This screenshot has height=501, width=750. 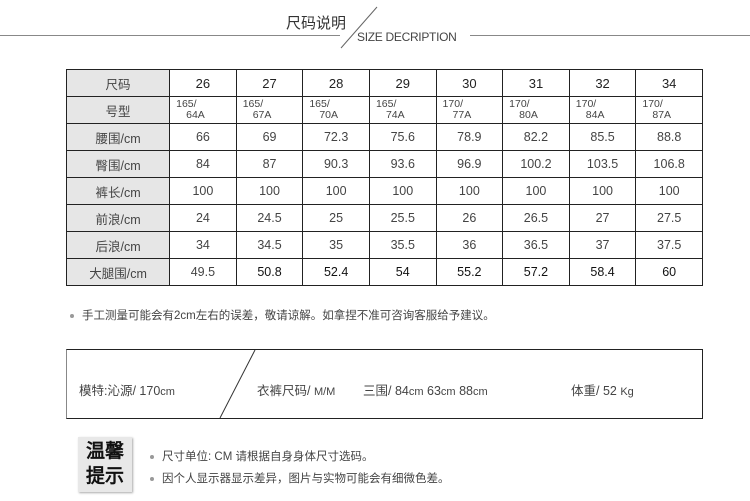 What do you see at coordinates (469, 83) in the screenshot?
I see `table-cell: 30` at bounding box center [469, 83].